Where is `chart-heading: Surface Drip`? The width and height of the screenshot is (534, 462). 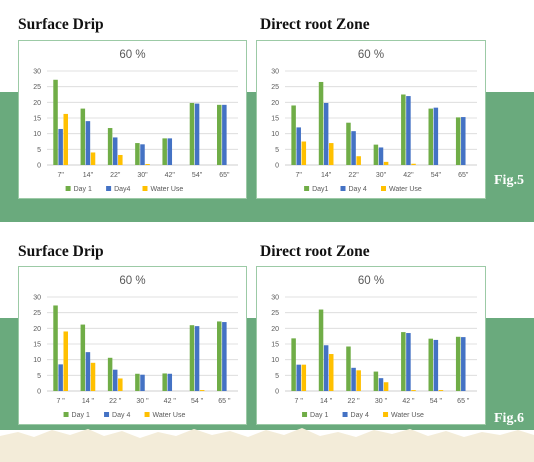 chart-heading: Surface Drip is located at coordinates (61, 24).